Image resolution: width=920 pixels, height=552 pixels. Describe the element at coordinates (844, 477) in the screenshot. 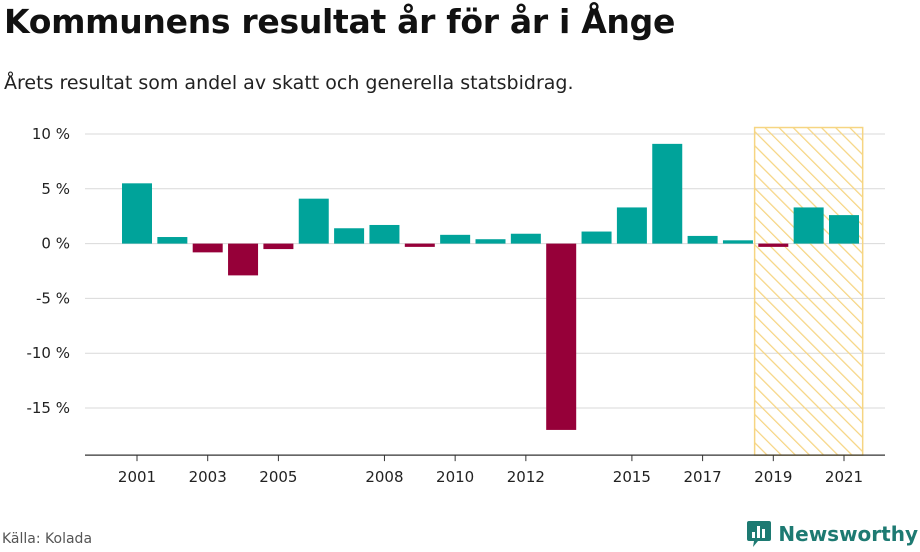

I see `x-tick-label: 2021` at that location.